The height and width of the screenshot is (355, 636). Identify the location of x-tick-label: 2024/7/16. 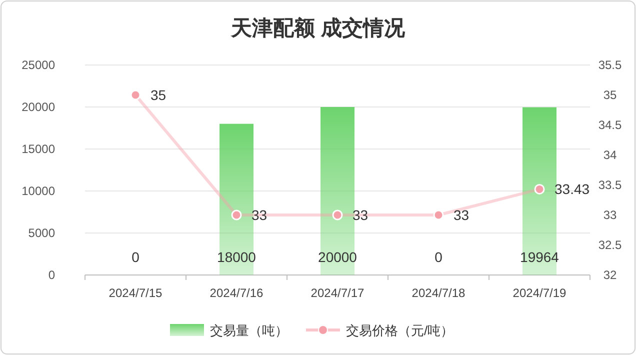
(237, 293).